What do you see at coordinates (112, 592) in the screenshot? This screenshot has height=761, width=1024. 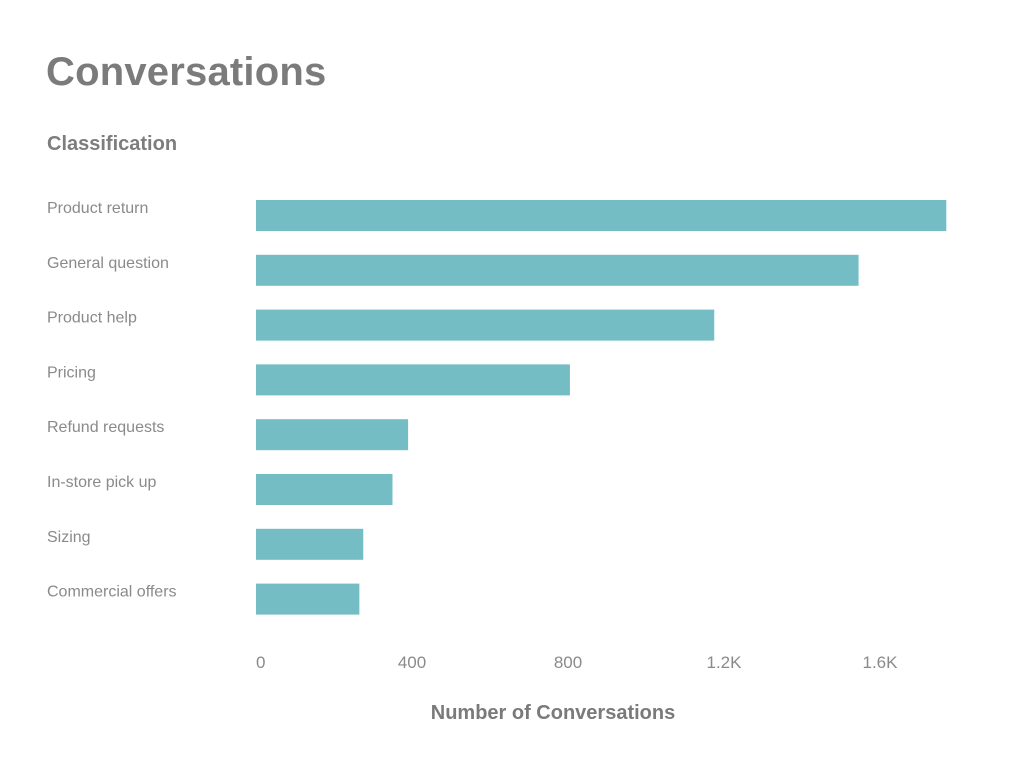 I see `category-label: Commercial offers` at bounding box center [112, 592].